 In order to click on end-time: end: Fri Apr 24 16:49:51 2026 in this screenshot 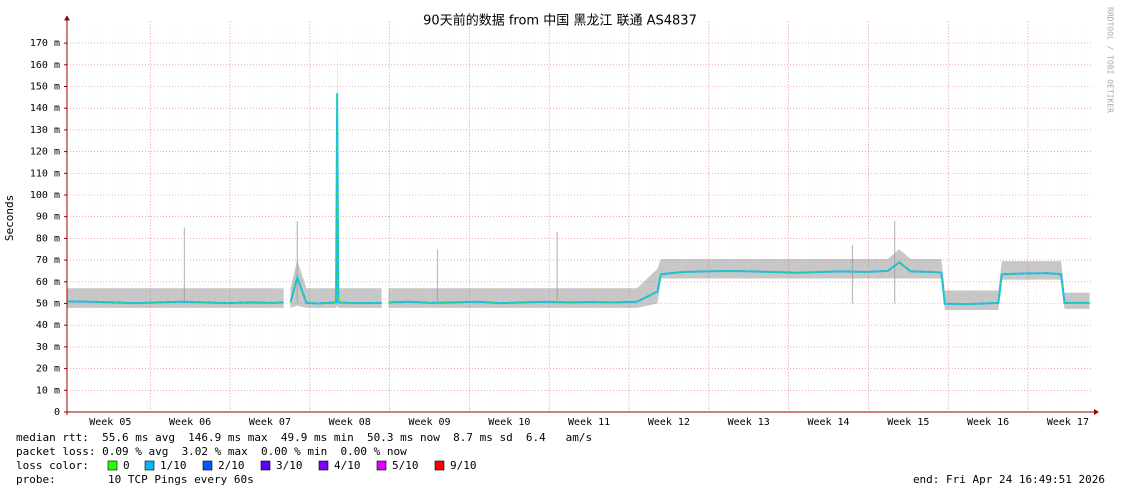, I will do `click(1009, 479)`.